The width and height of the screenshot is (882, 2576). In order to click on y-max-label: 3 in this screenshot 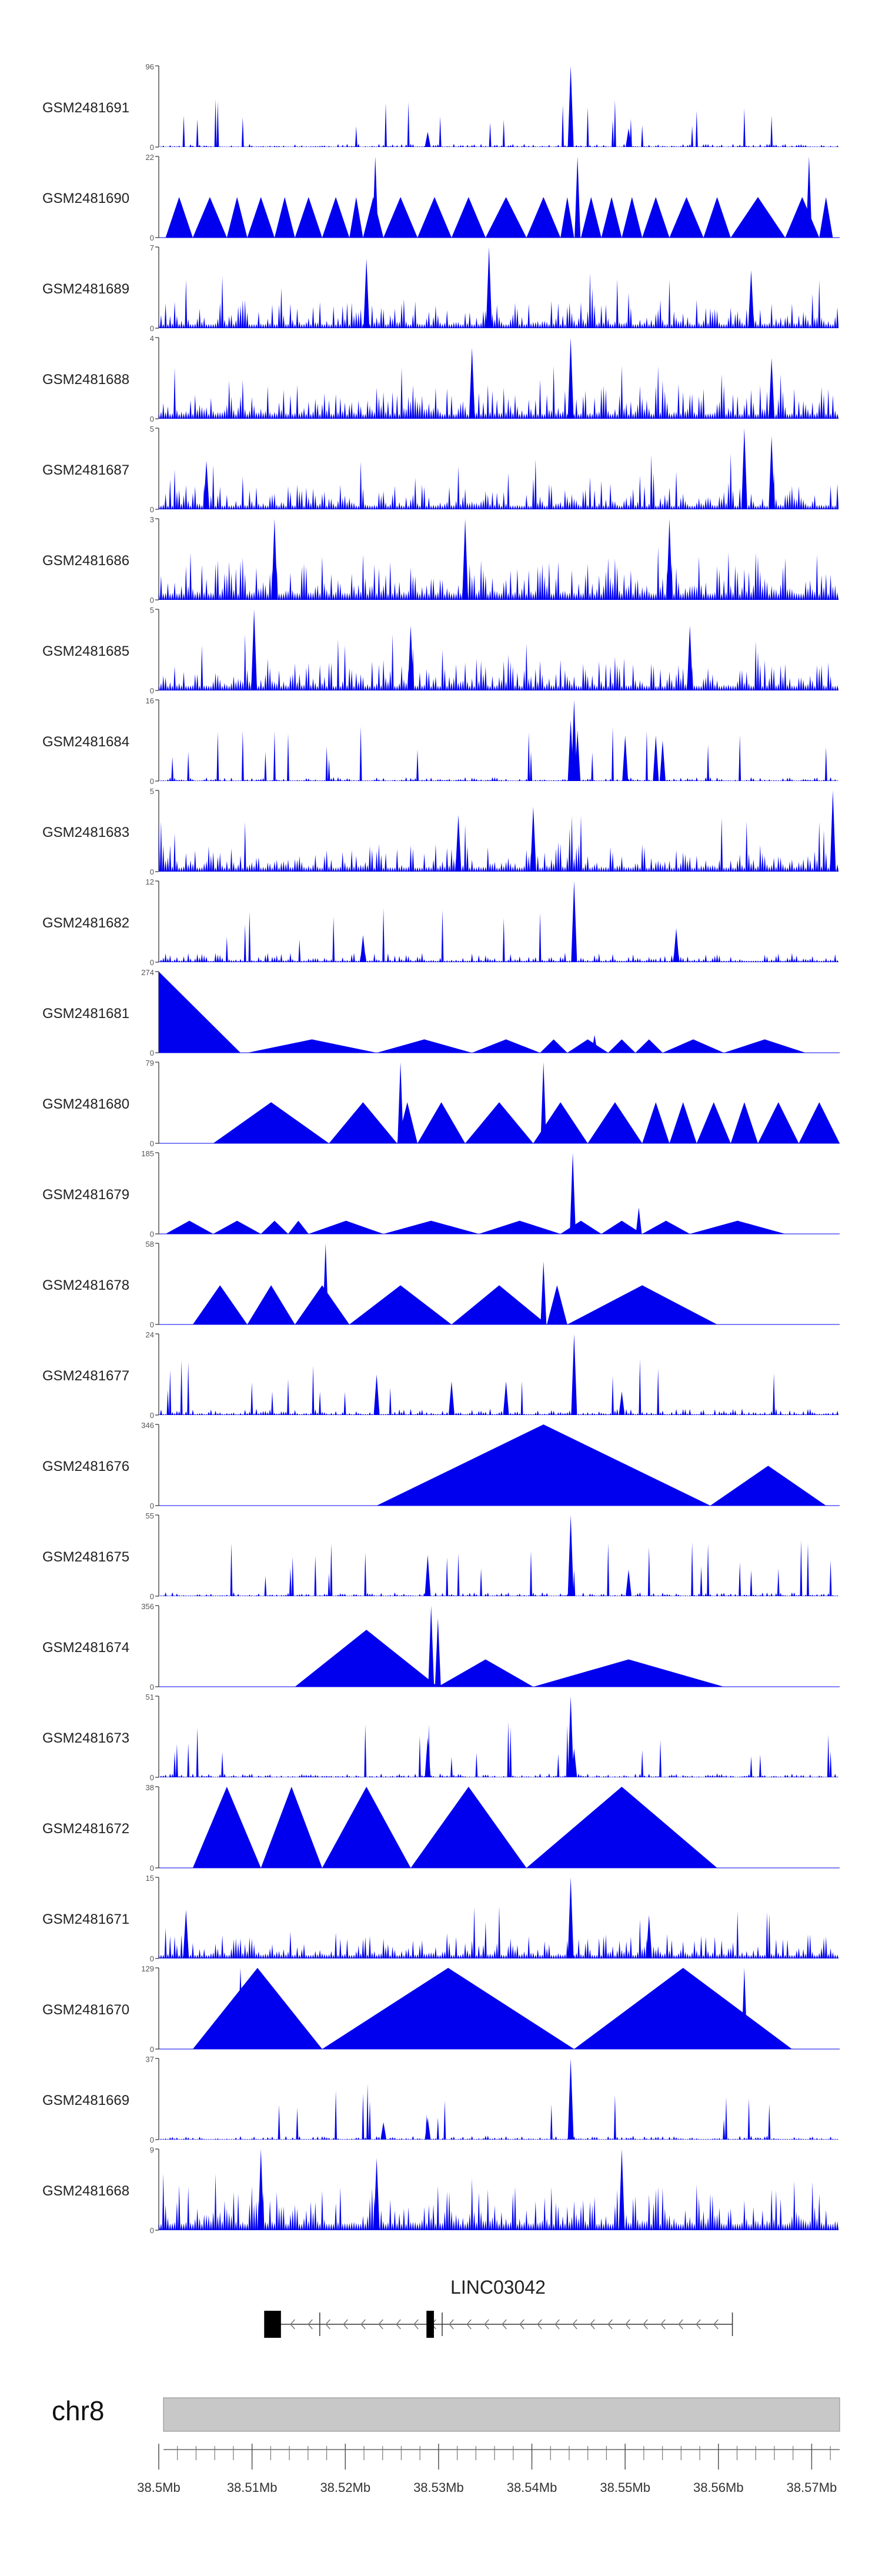, I will do `click(152, 519)`.